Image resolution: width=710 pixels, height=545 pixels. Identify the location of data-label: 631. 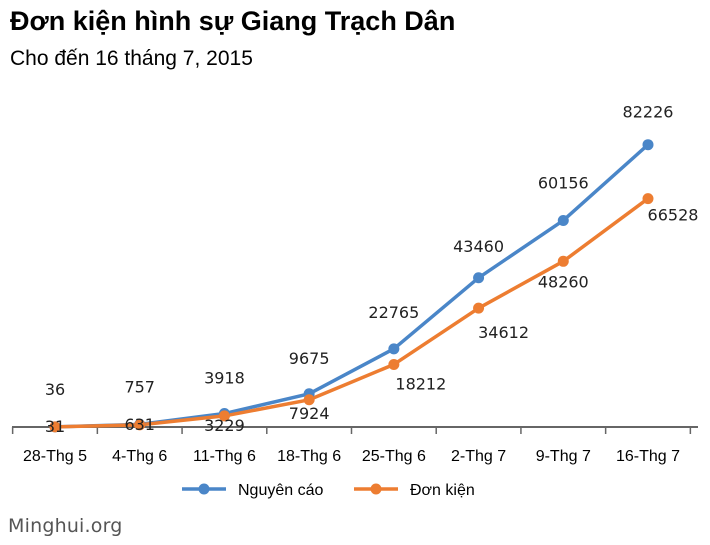
(139, 424).